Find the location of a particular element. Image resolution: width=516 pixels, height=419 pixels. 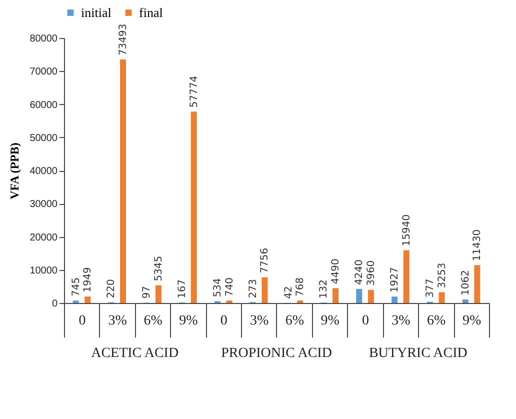

text: ACETIC ACID is located at coordinates (135, 353).